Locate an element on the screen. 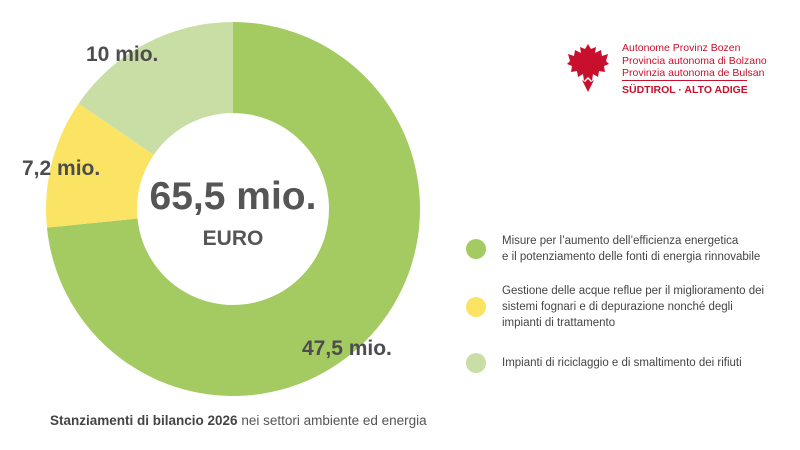 The image size is (800, 450). caption-rest: nei settori ambiente ed energia is located at coordinates (332, 420).